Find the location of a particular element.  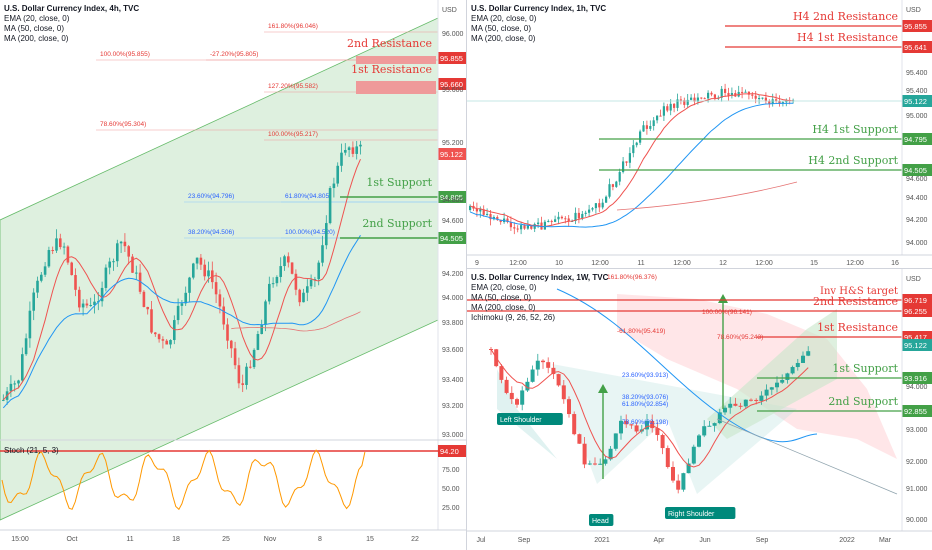

x-tick: 2022 is located at coordinates (847, 540).